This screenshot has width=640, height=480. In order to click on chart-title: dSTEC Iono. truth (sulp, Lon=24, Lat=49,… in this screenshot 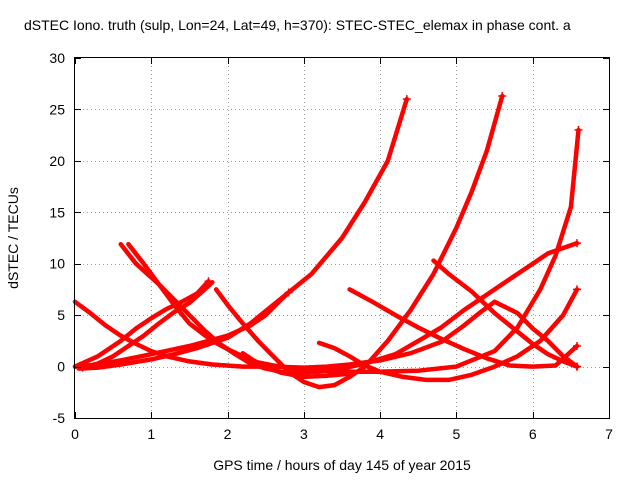, I will do `click(297, 25)`.